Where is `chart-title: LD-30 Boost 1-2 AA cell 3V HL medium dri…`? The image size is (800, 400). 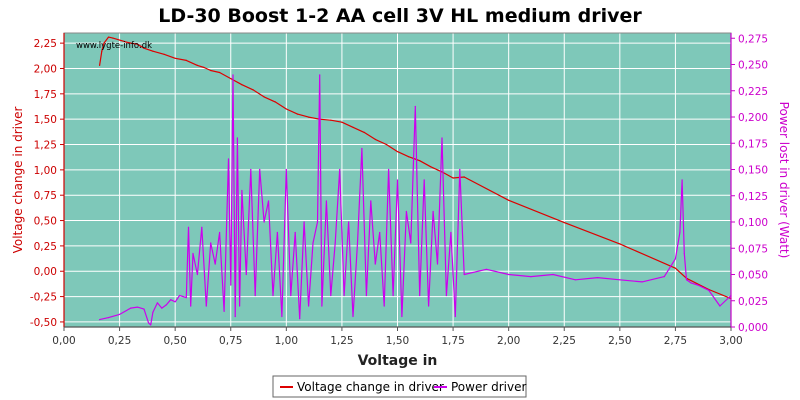
chart-title: LD-30 Boost 1-2 AA cell 3V HL medium dri… is located at coordinates (400, 16).